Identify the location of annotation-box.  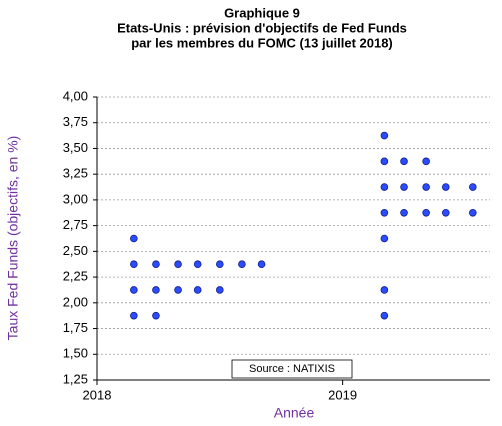
(292, 369).